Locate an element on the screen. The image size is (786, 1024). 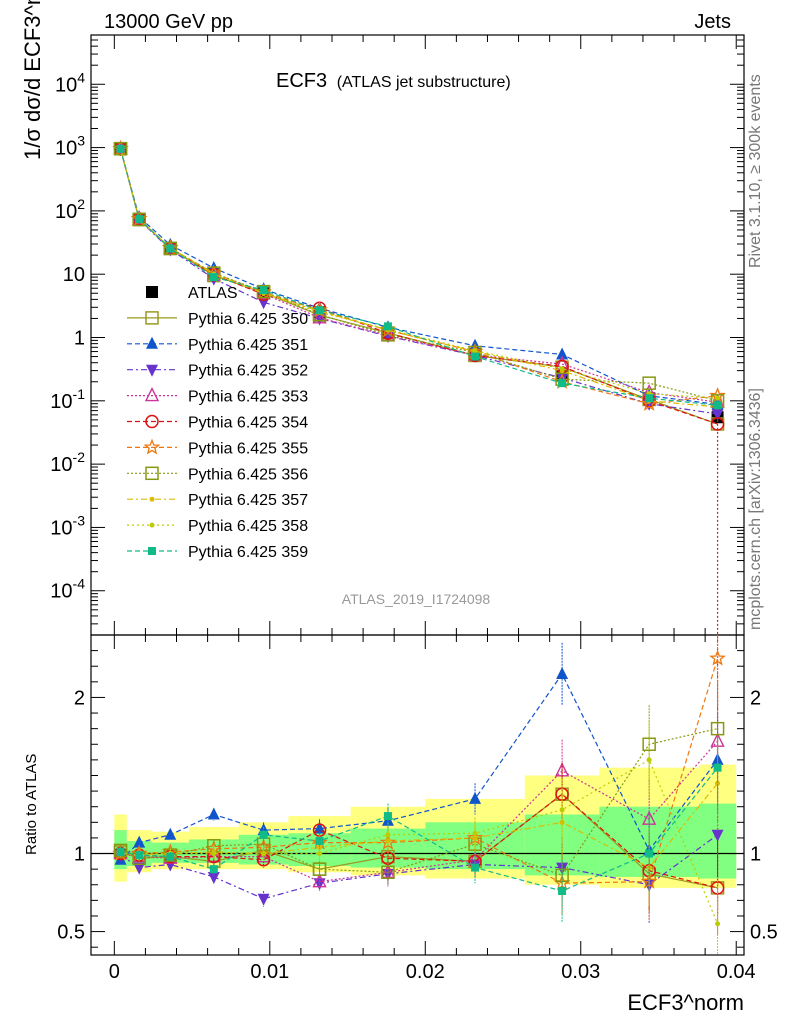
plot-title-sub: (ATLAS jet substructure) is located at coordinates (424, 82).